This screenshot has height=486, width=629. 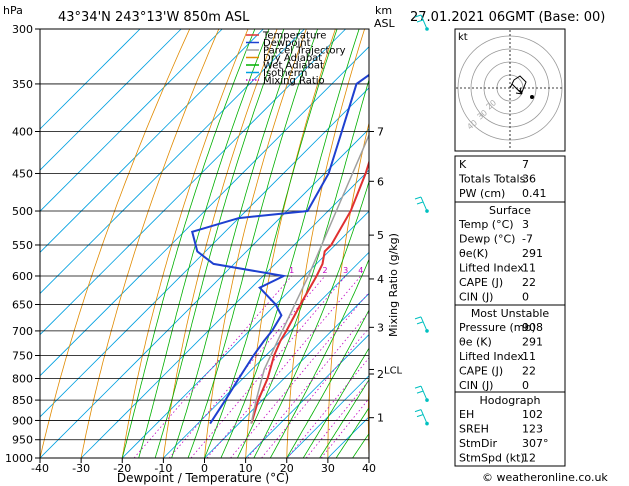 What do you see at coordinates (22, 132) in the screenshot?
I see `pressure-tick-label: 400` at bounding box center [22, 132].